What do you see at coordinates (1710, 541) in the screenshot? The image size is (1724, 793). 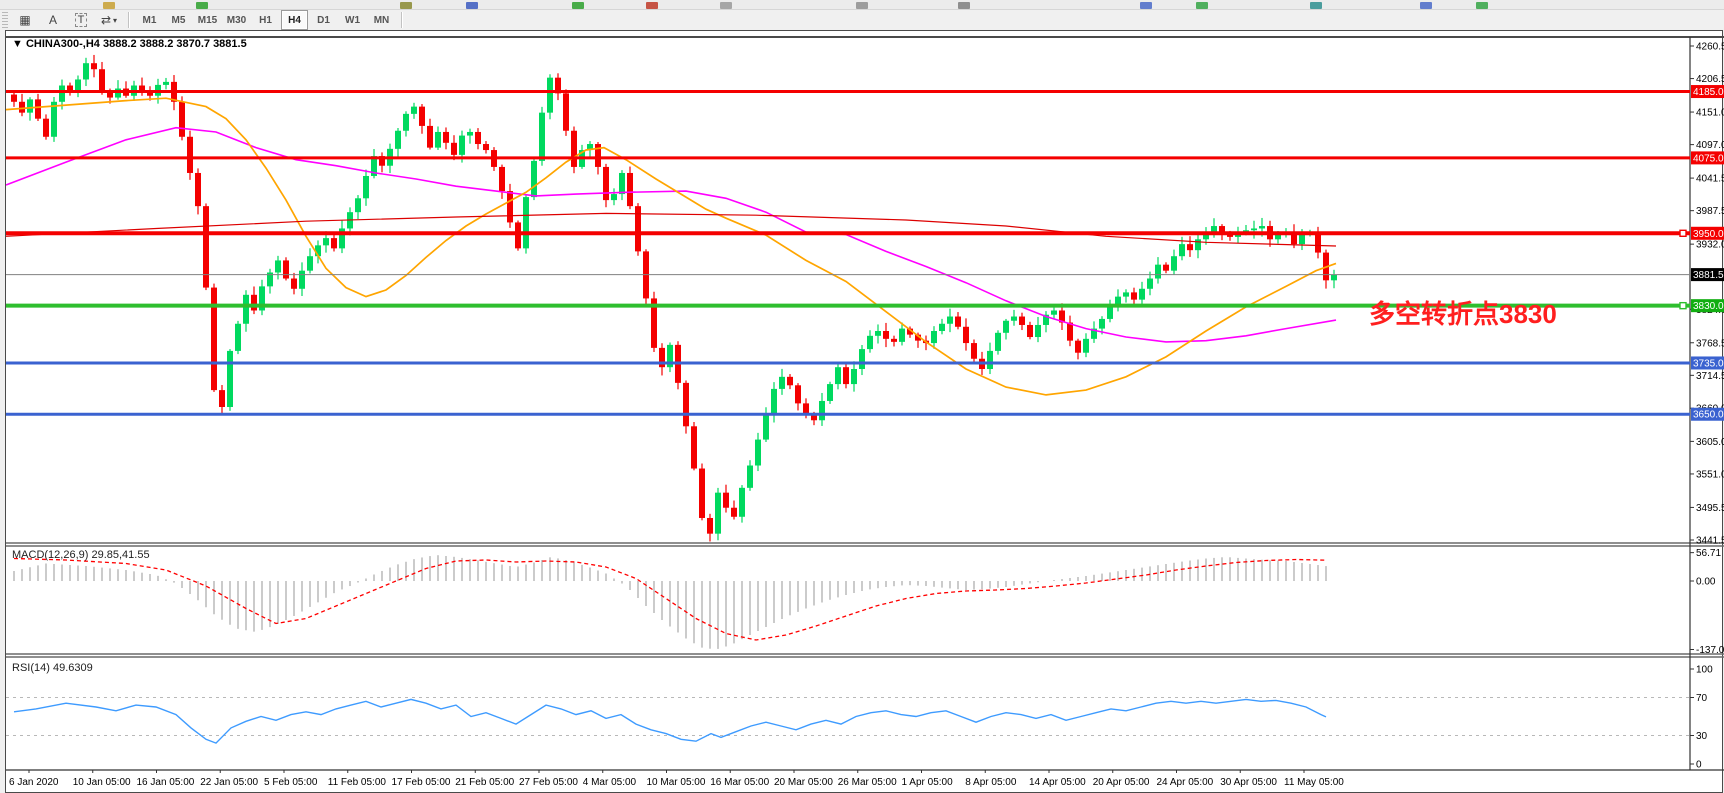 I see `price-axis-tick: 3441.5` at bounding box center [1710, 541].